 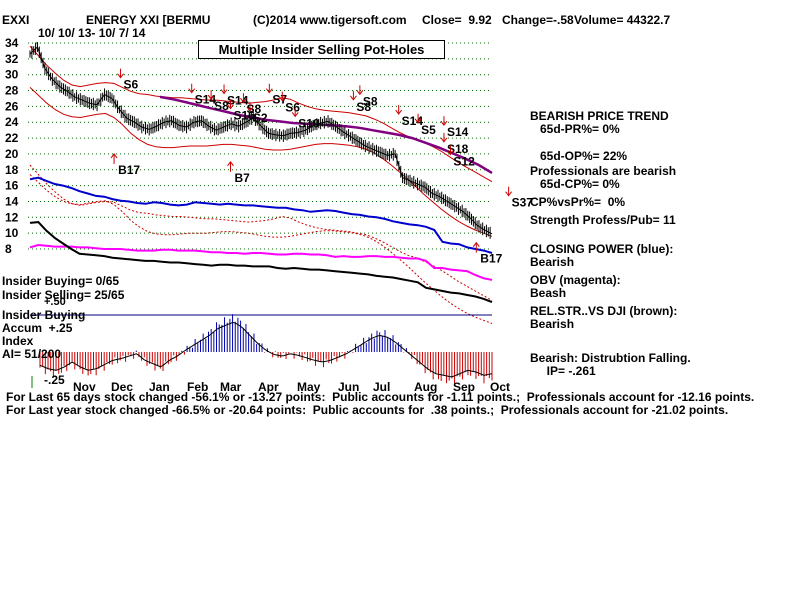 I want to click on month-label: Jul, so click(x=381, y=387).